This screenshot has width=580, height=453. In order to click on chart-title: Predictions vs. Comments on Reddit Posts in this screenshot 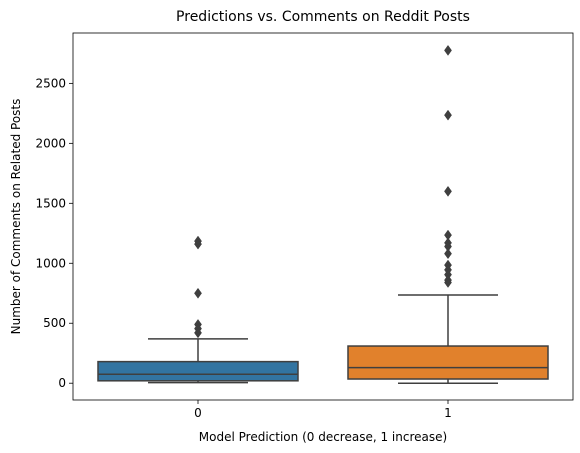, I will do `click(323, 17)`.